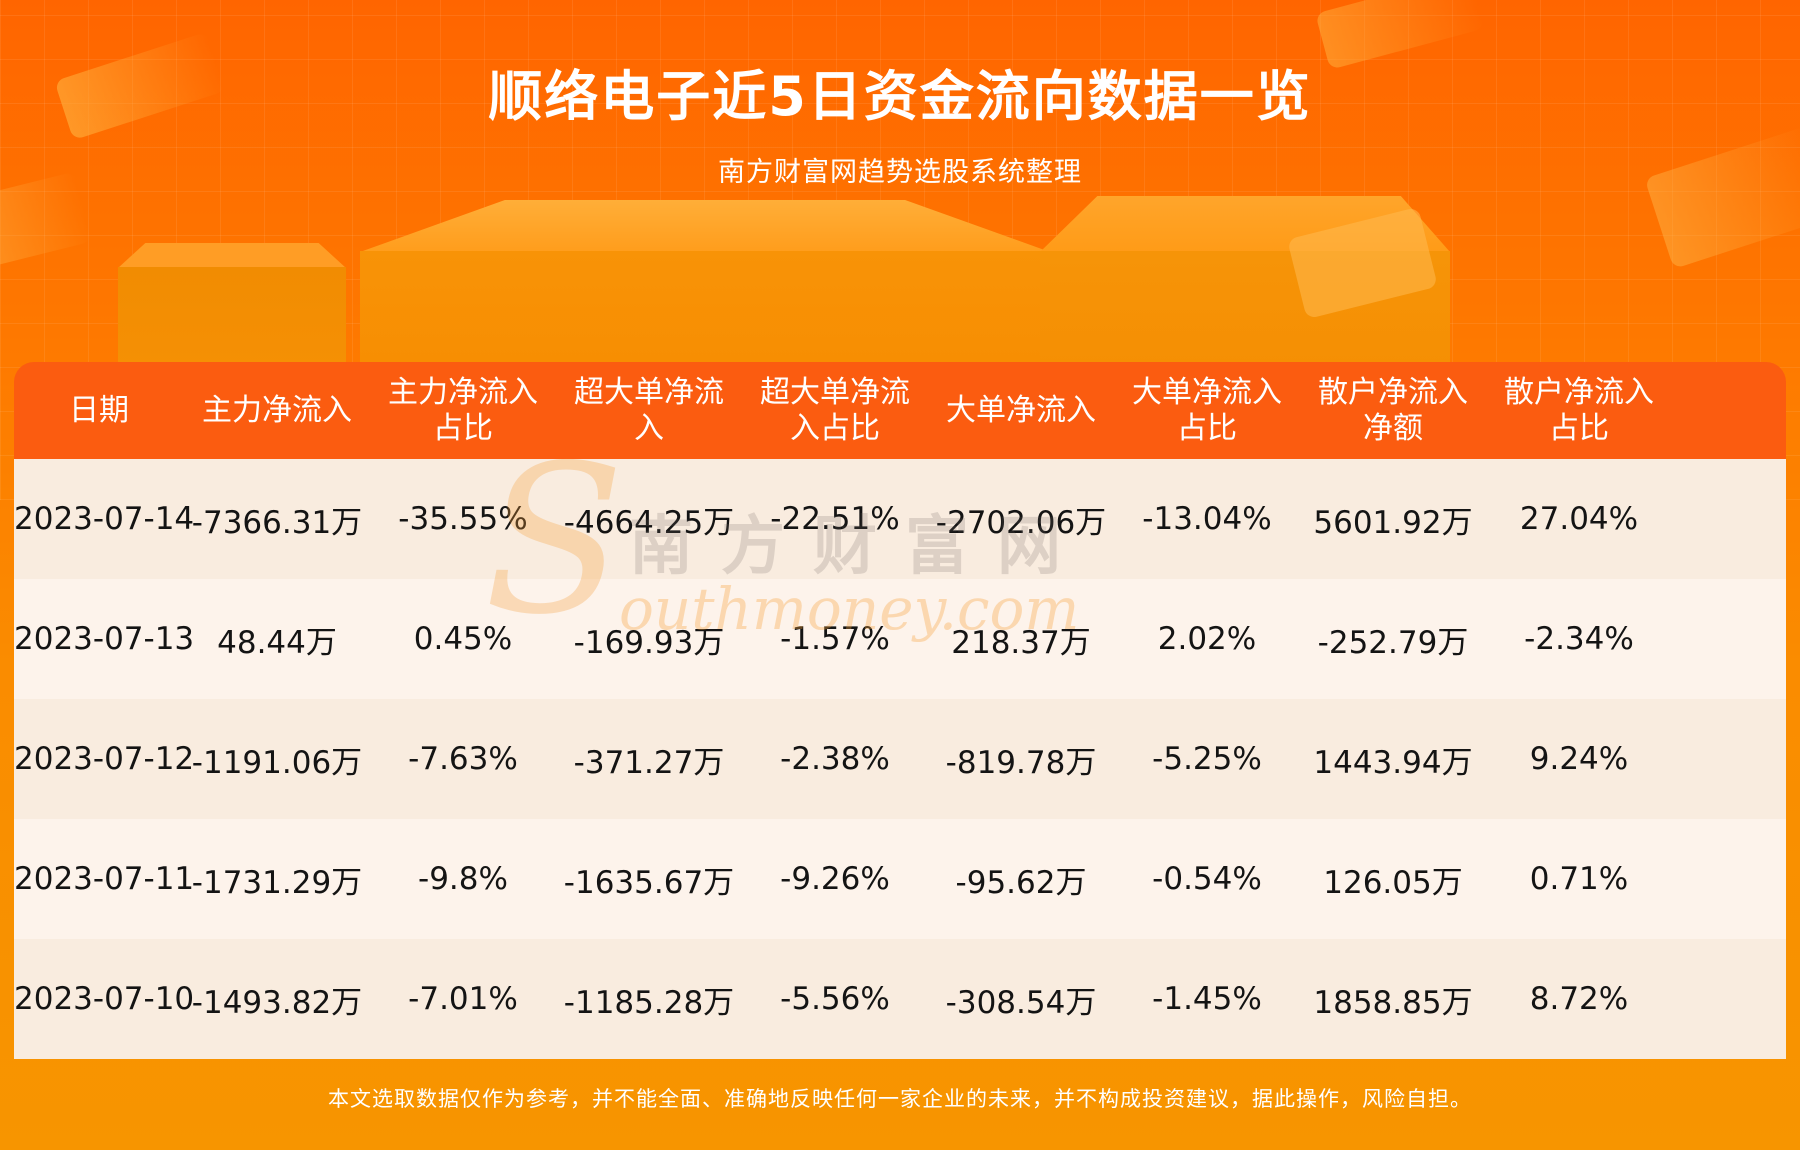 This screenshot has height=1150, width=1800. I want to click on page-subtitle: 南方财富网趋势选股系统整理, so click(900, 172).